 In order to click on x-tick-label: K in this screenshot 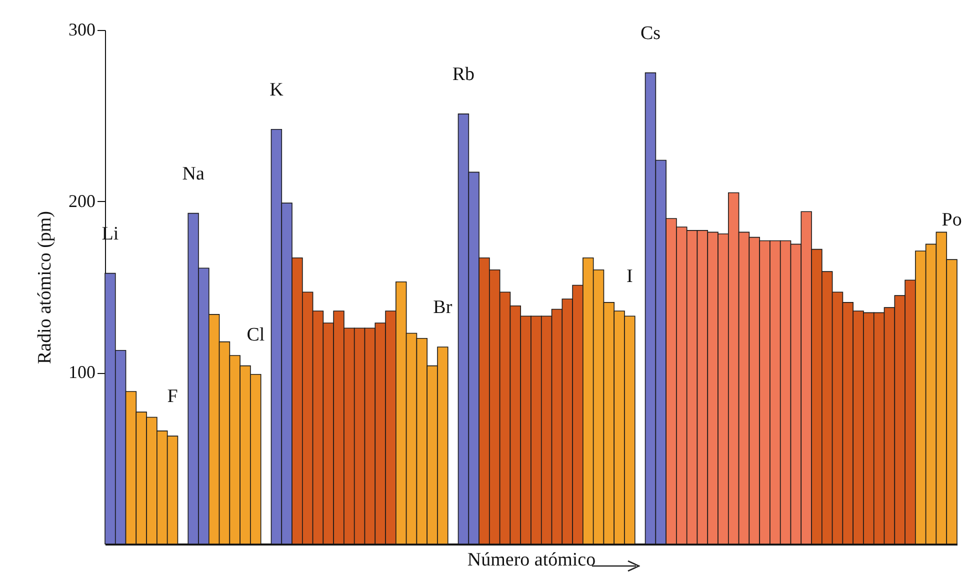, I will do `click(277, 89)`.